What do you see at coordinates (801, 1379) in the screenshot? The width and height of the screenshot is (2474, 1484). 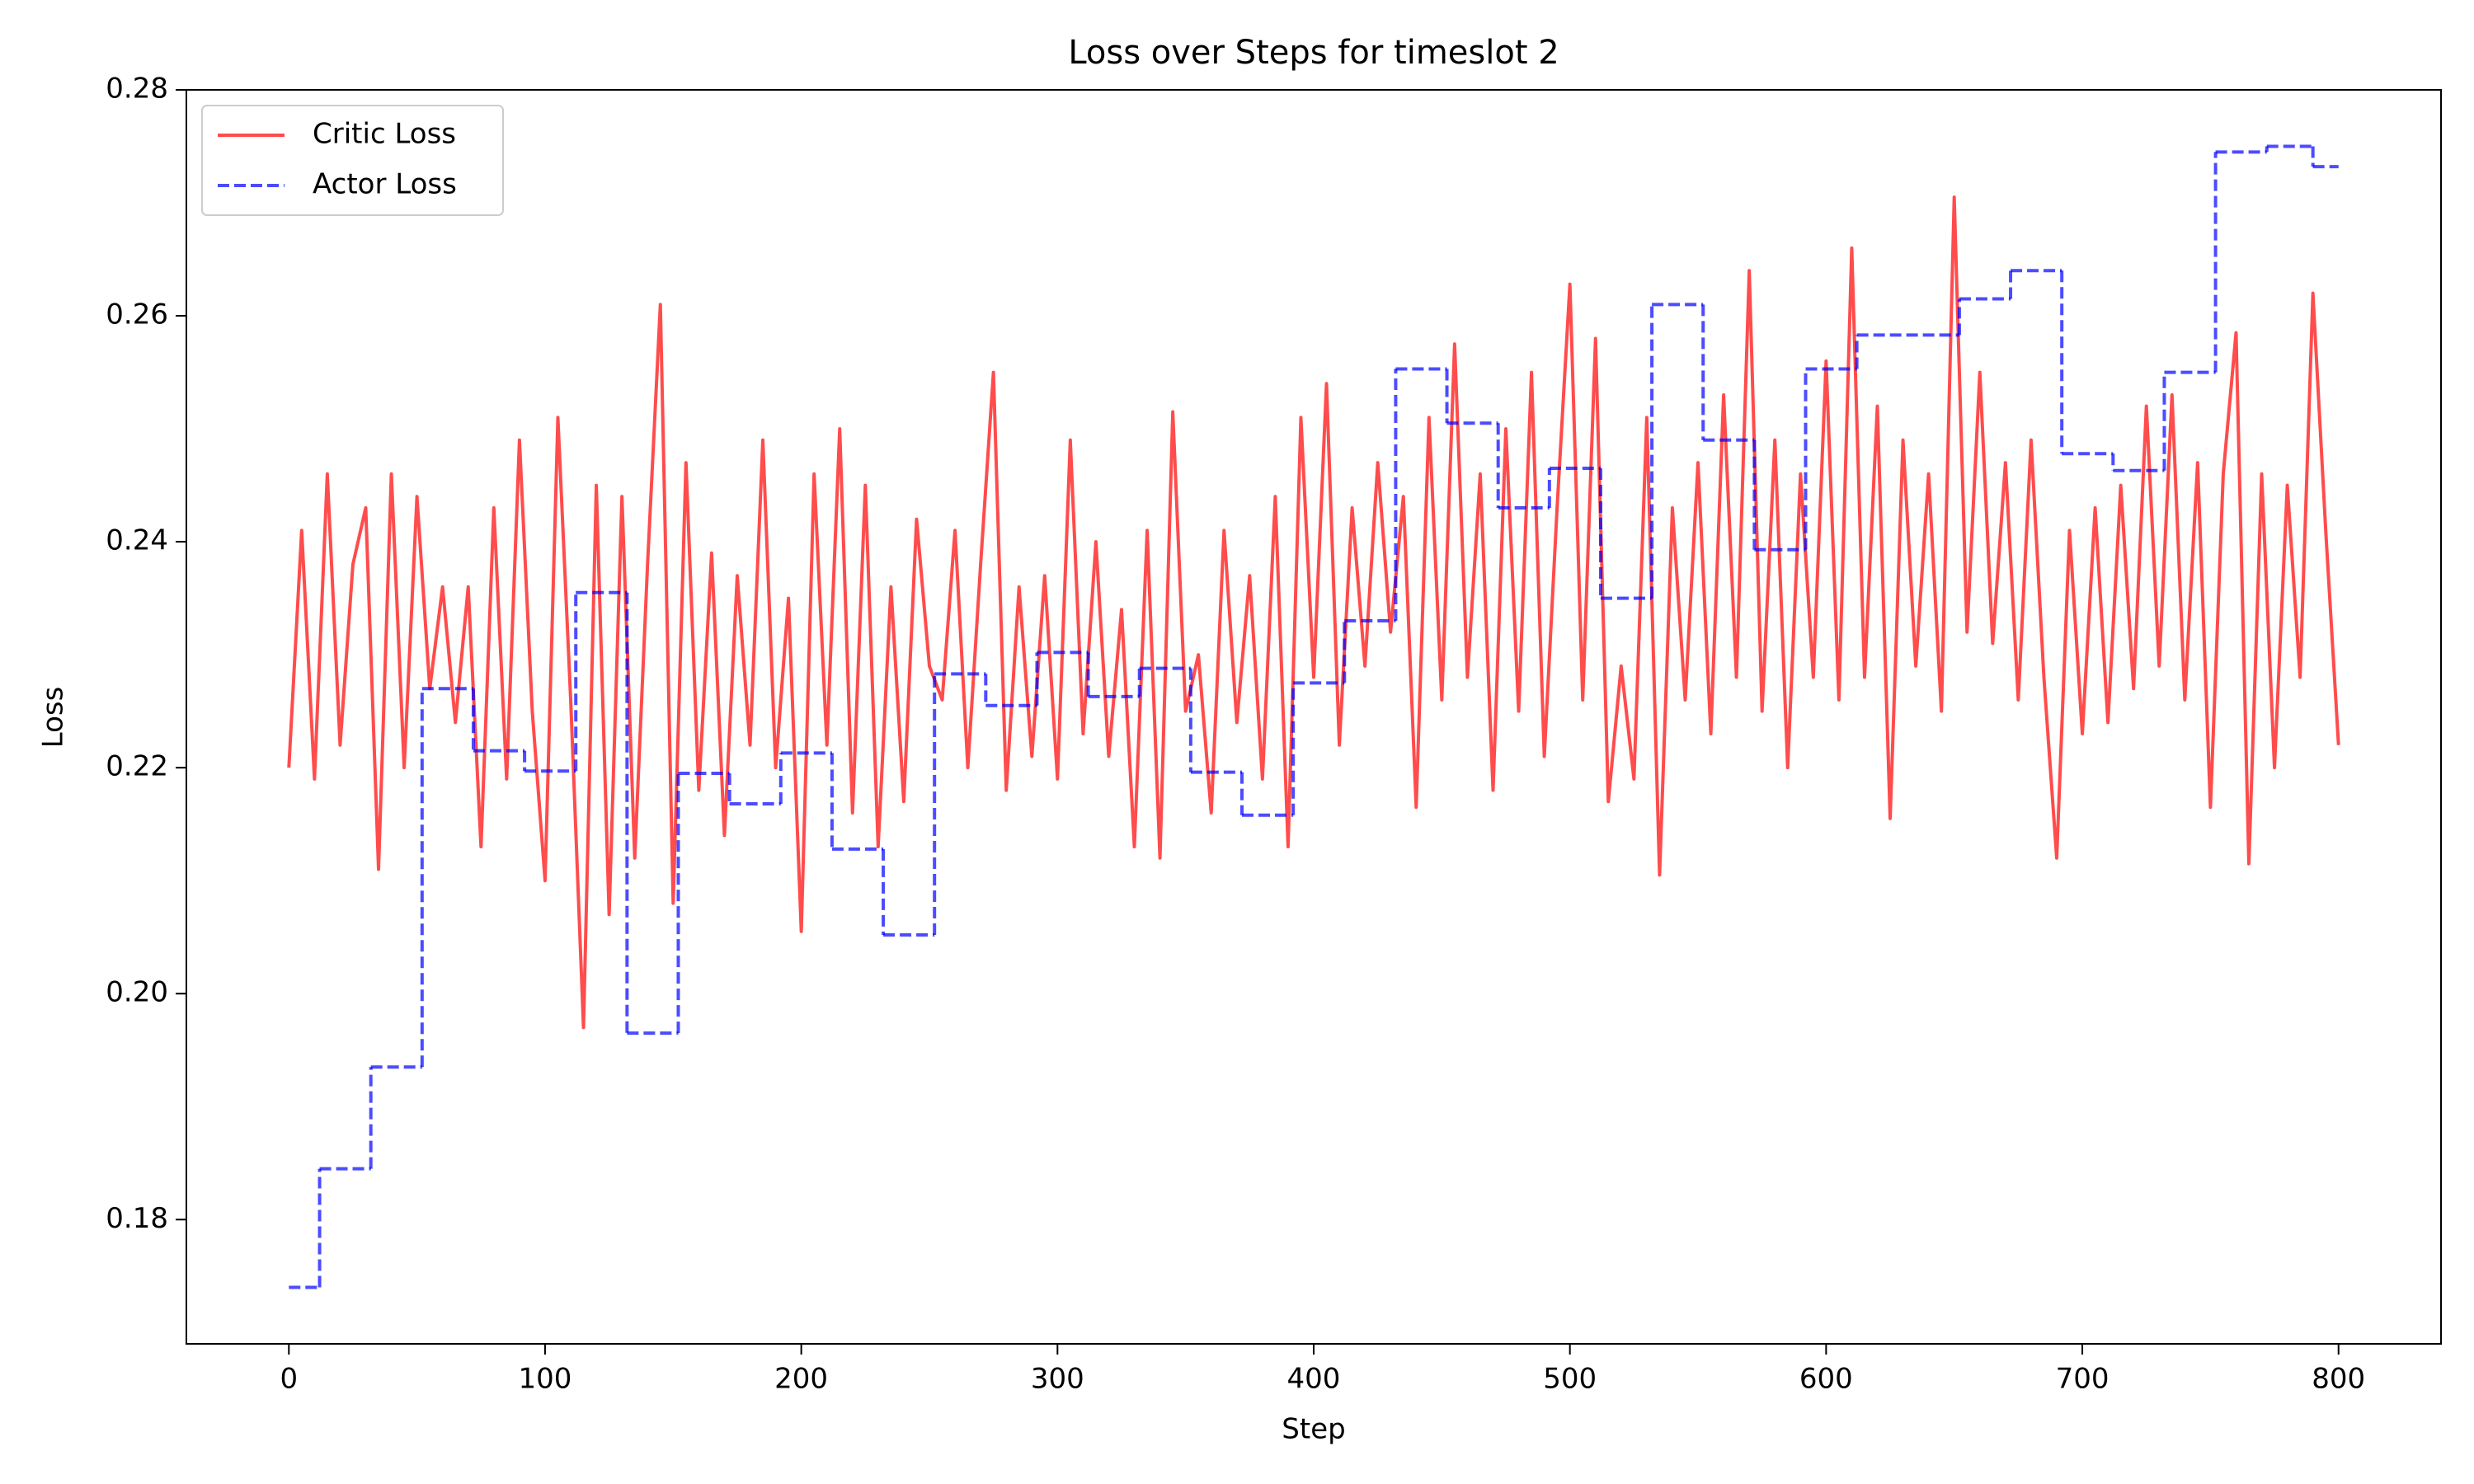 I see `x-tick-label: 200` at bounding box center [801, 1379].